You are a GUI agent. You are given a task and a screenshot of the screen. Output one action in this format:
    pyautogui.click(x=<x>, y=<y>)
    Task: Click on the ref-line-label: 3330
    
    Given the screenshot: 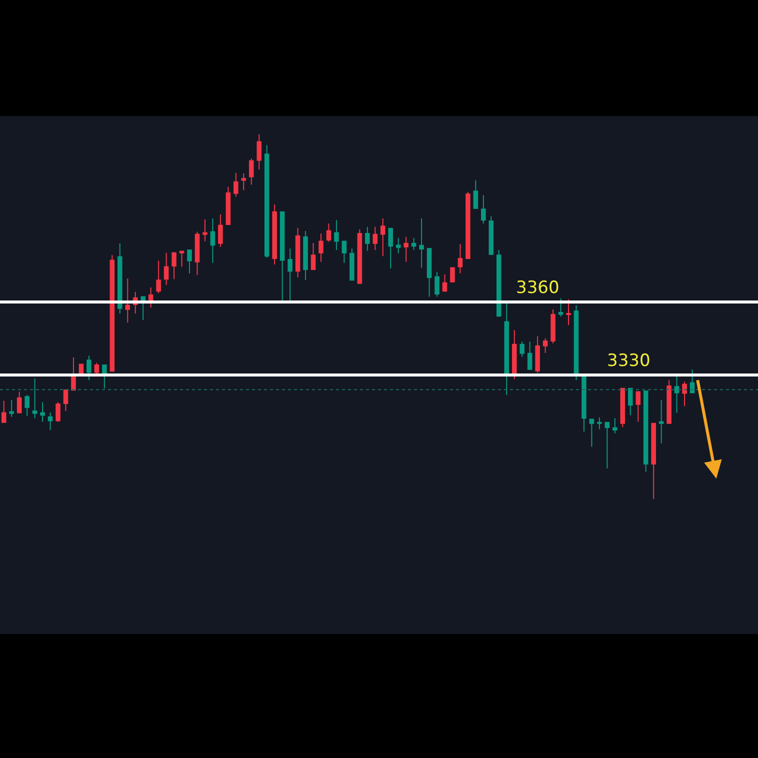 What is the action you would take?
    pyautogui.click(x=628, y=361)
    